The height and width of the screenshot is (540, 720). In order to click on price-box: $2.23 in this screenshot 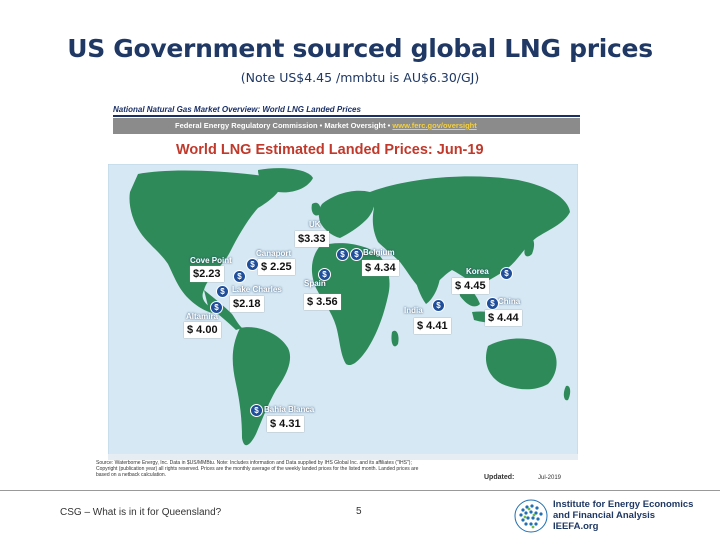, I will do `click(207, 274)`.